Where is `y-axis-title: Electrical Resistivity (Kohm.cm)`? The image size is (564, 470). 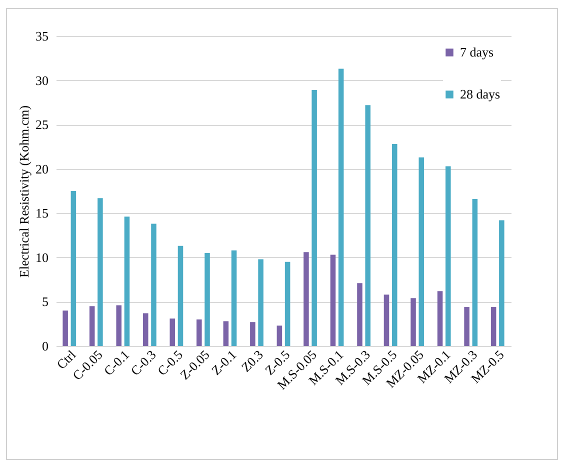
y-axis-title: Electrical Resistivity (Kohm.cm) is located at coordinates (24, 191).